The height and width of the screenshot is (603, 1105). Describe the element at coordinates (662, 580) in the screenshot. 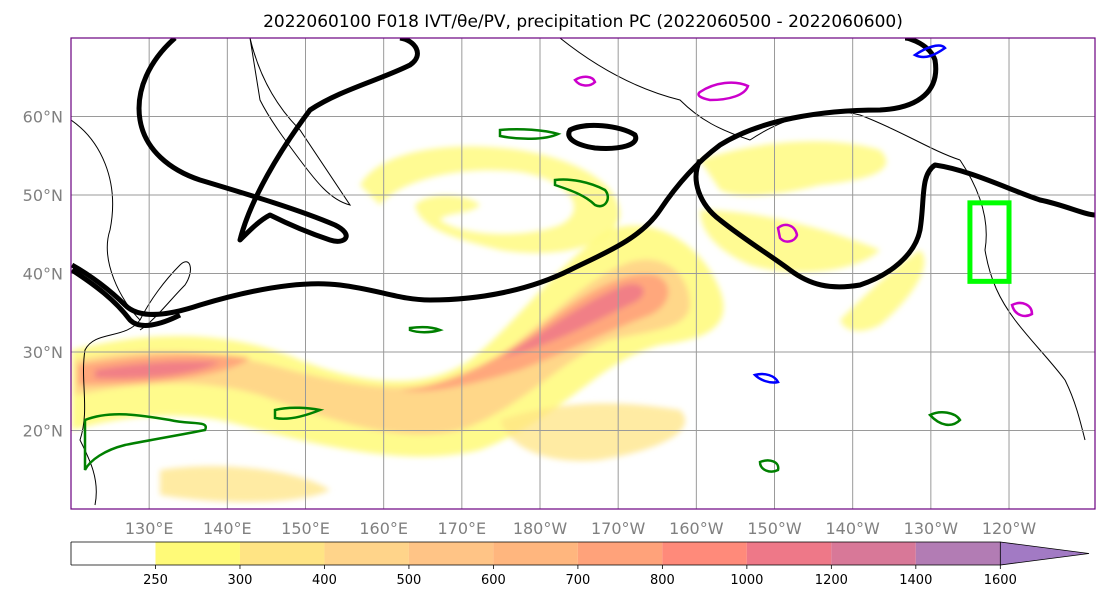

I see `colorbar-tick-label-6: 800` at that location.